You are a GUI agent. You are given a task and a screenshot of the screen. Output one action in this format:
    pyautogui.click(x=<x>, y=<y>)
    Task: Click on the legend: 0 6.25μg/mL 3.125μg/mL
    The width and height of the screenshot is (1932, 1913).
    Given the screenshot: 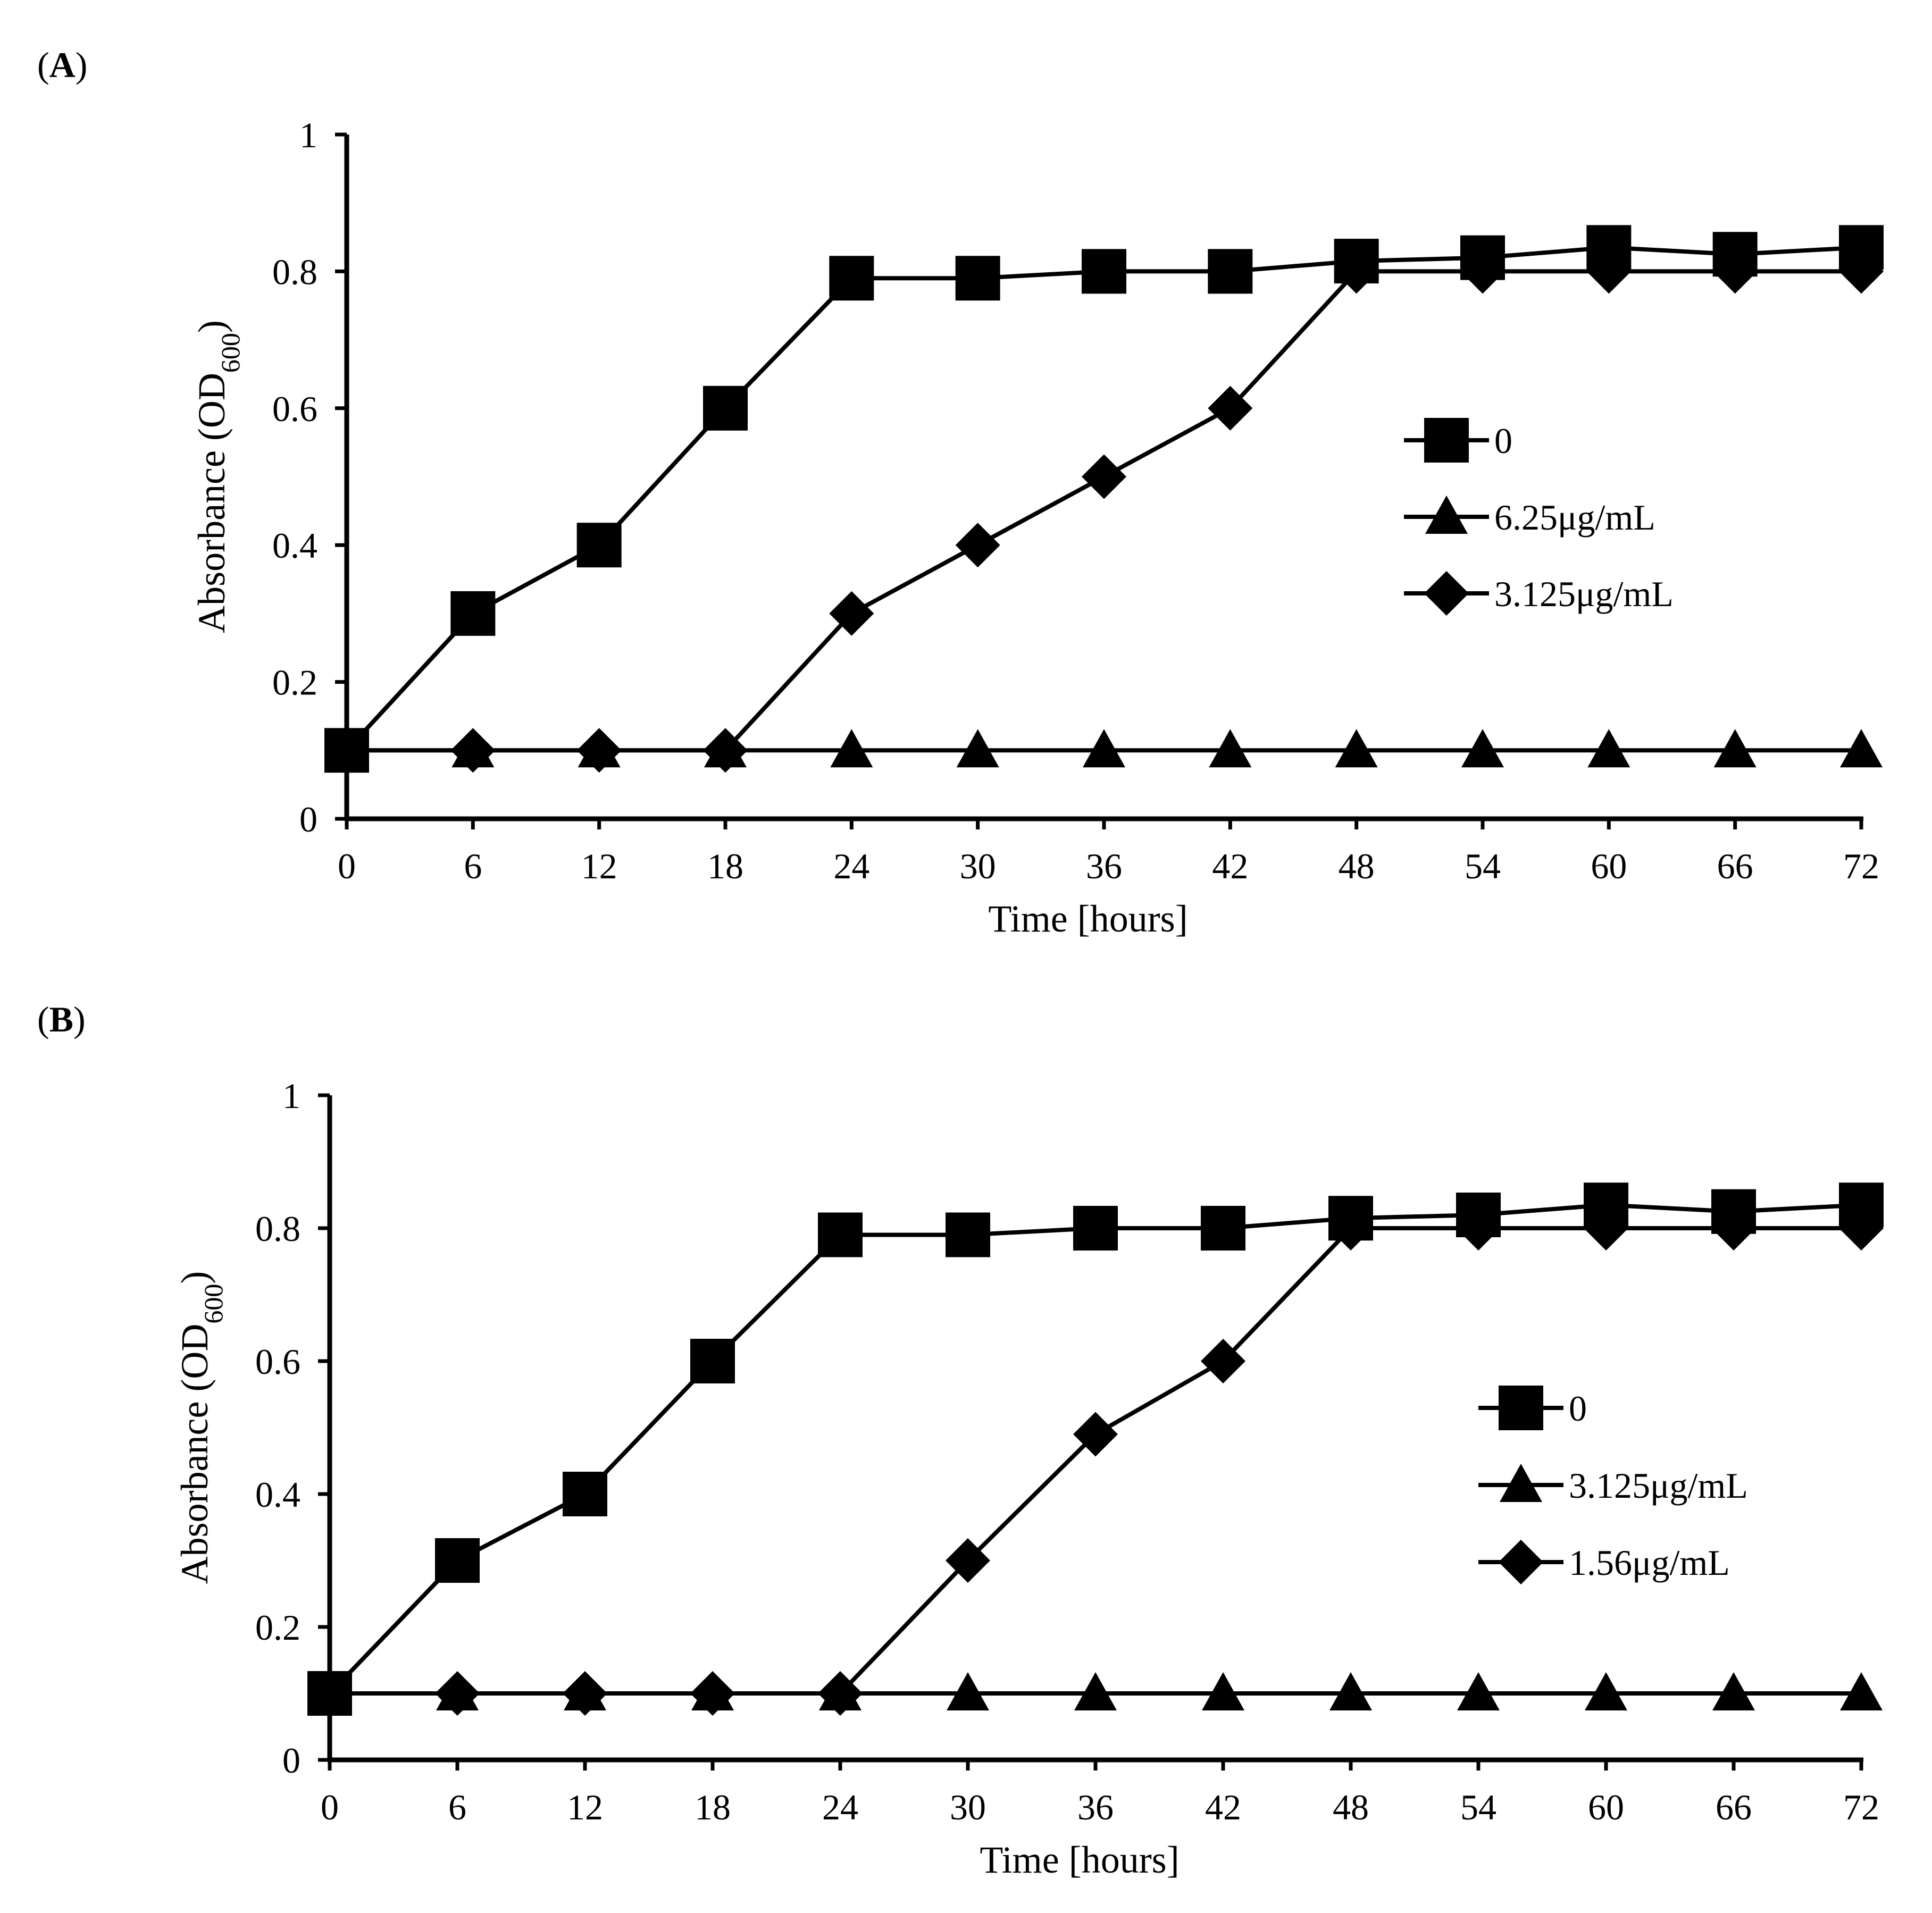 What is the action you would take?
    pyautogui.click(x=1539, y=517)
    